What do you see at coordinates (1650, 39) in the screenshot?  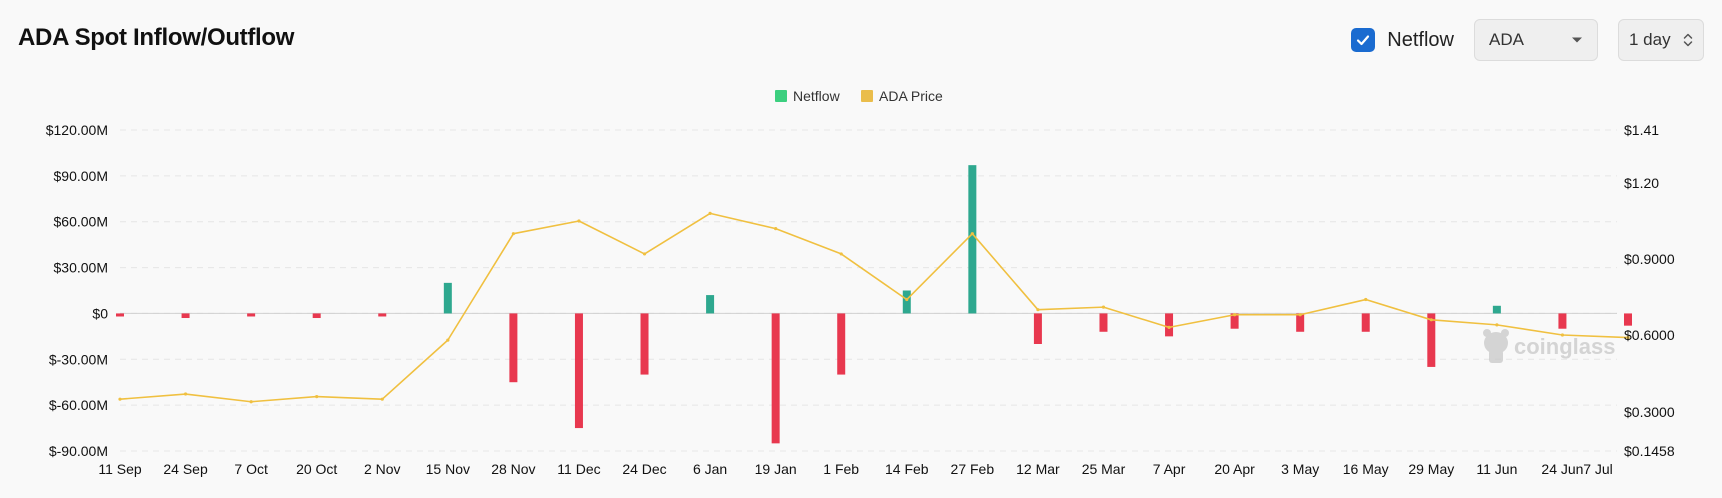 I see `interval-select-value: 1 day` at bounding box center [1650, 39].